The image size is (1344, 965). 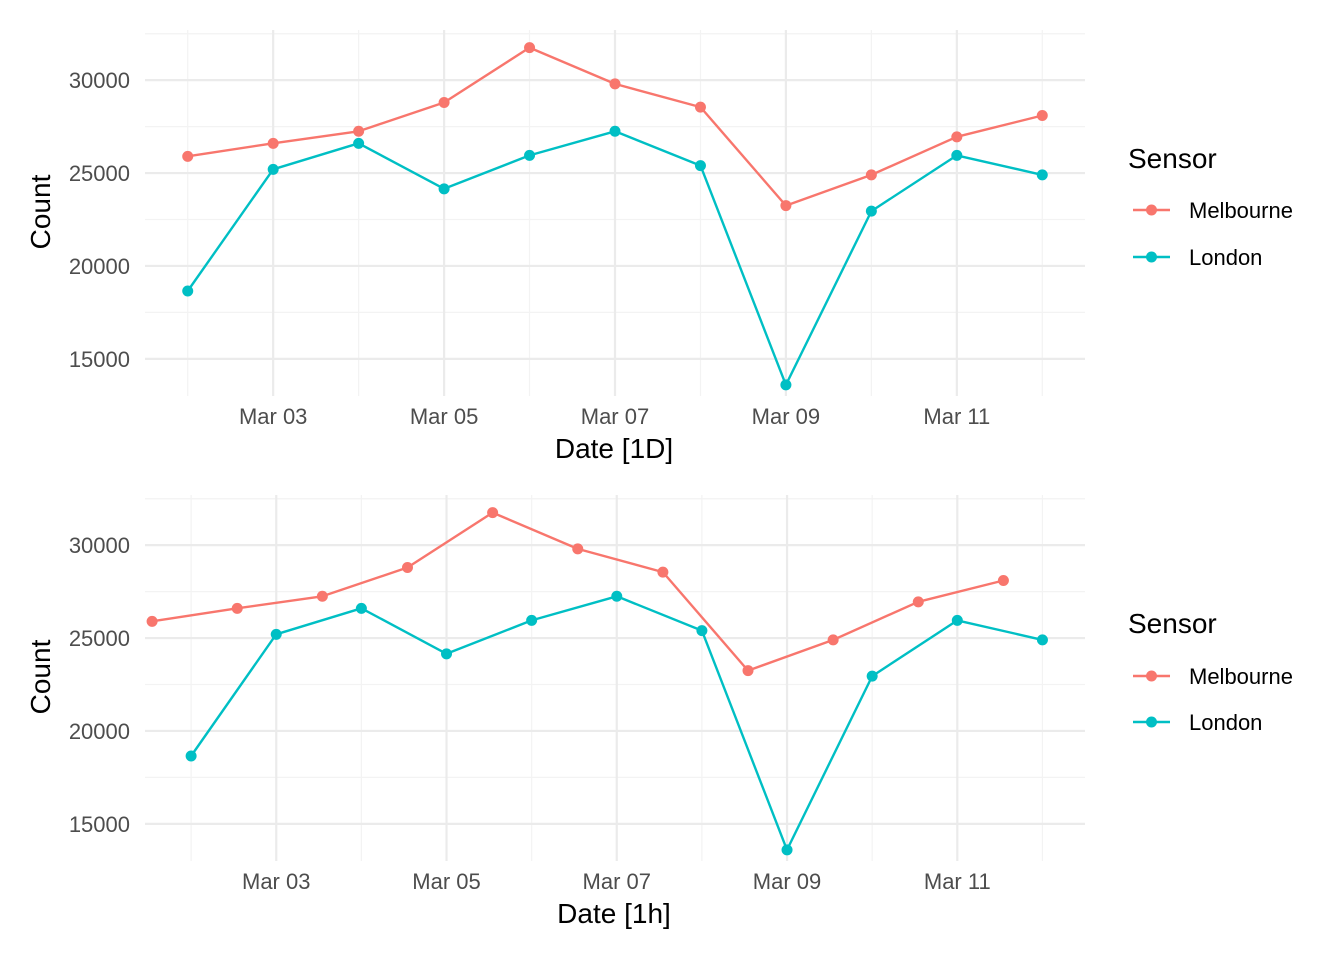 I want to click on x-axis-title: Date [1D], so click(x=614, y=448).